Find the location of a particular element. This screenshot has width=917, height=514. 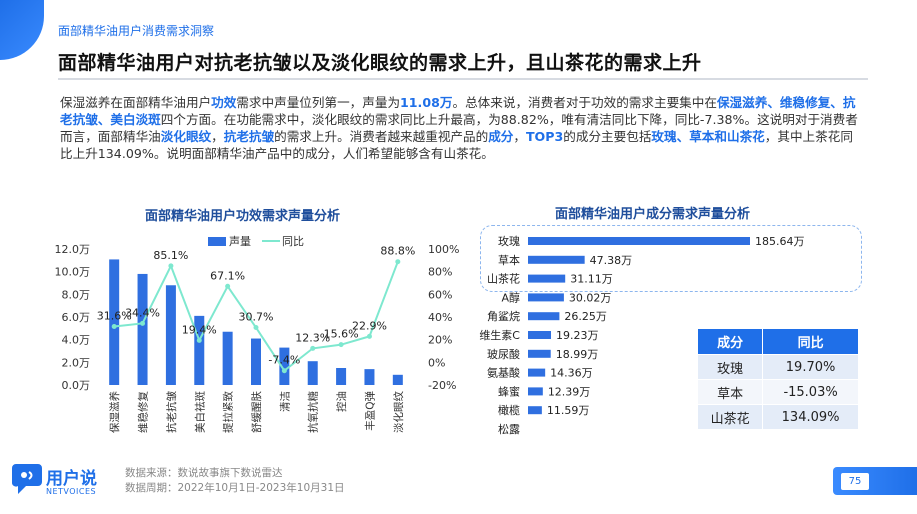

data-label: 14.36万 is located at coordinates (571, 373).